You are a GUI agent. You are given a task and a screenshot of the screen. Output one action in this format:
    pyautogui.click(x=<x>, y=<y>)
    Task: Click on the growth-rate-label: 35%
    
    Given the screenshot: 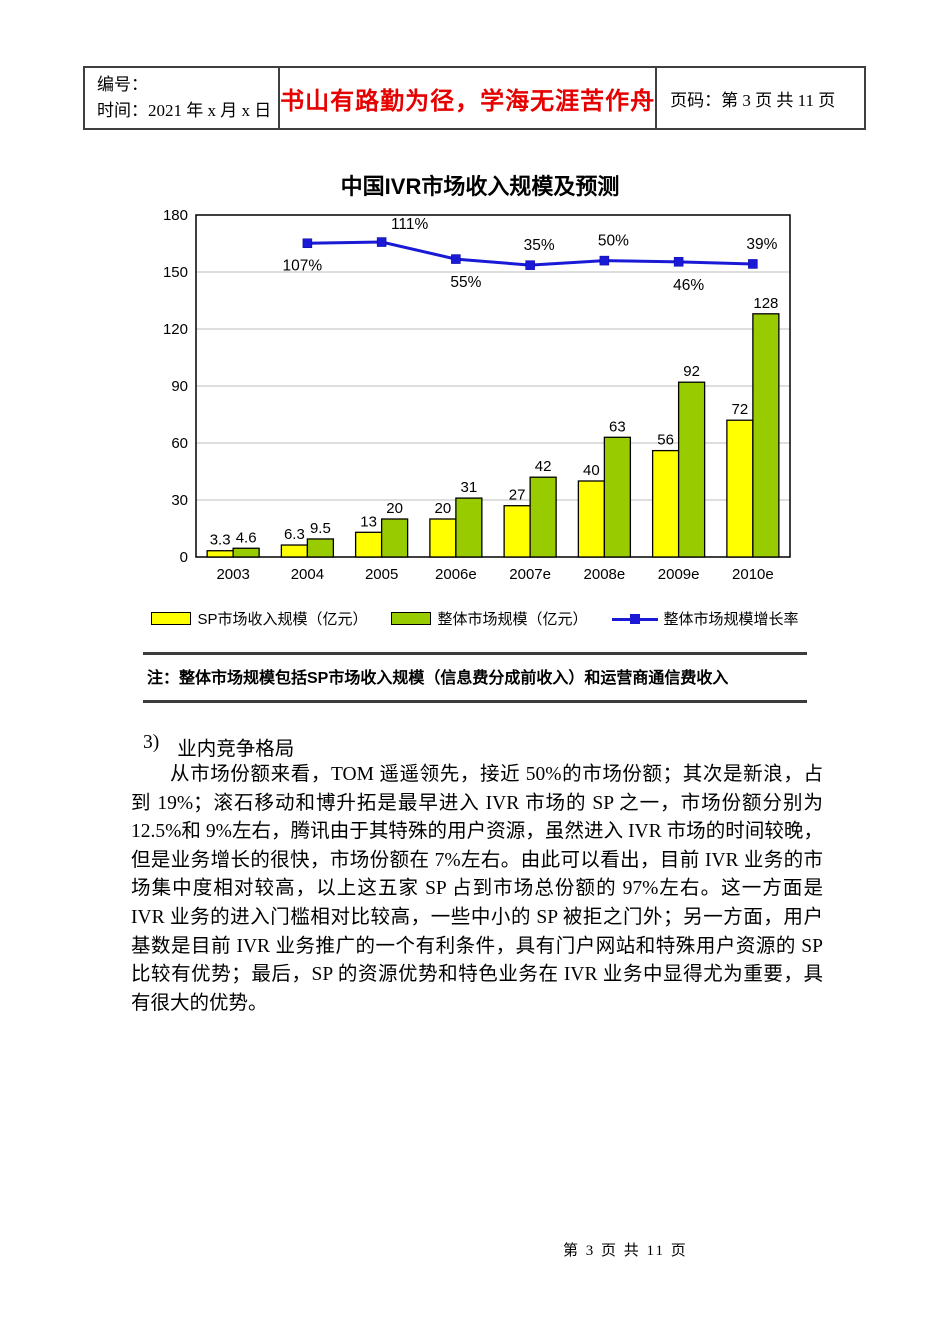 What is the action you would take?
    pyautogui.click(x=539, y=245)
    